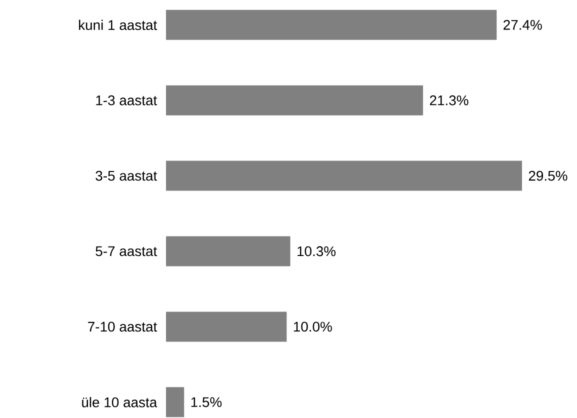 The width and height of the screenshot is (577, 418). Describe the element at coordinates (123, 327) in the screenshot. I see `y-tick-label: 7-10 aastat` at that location.